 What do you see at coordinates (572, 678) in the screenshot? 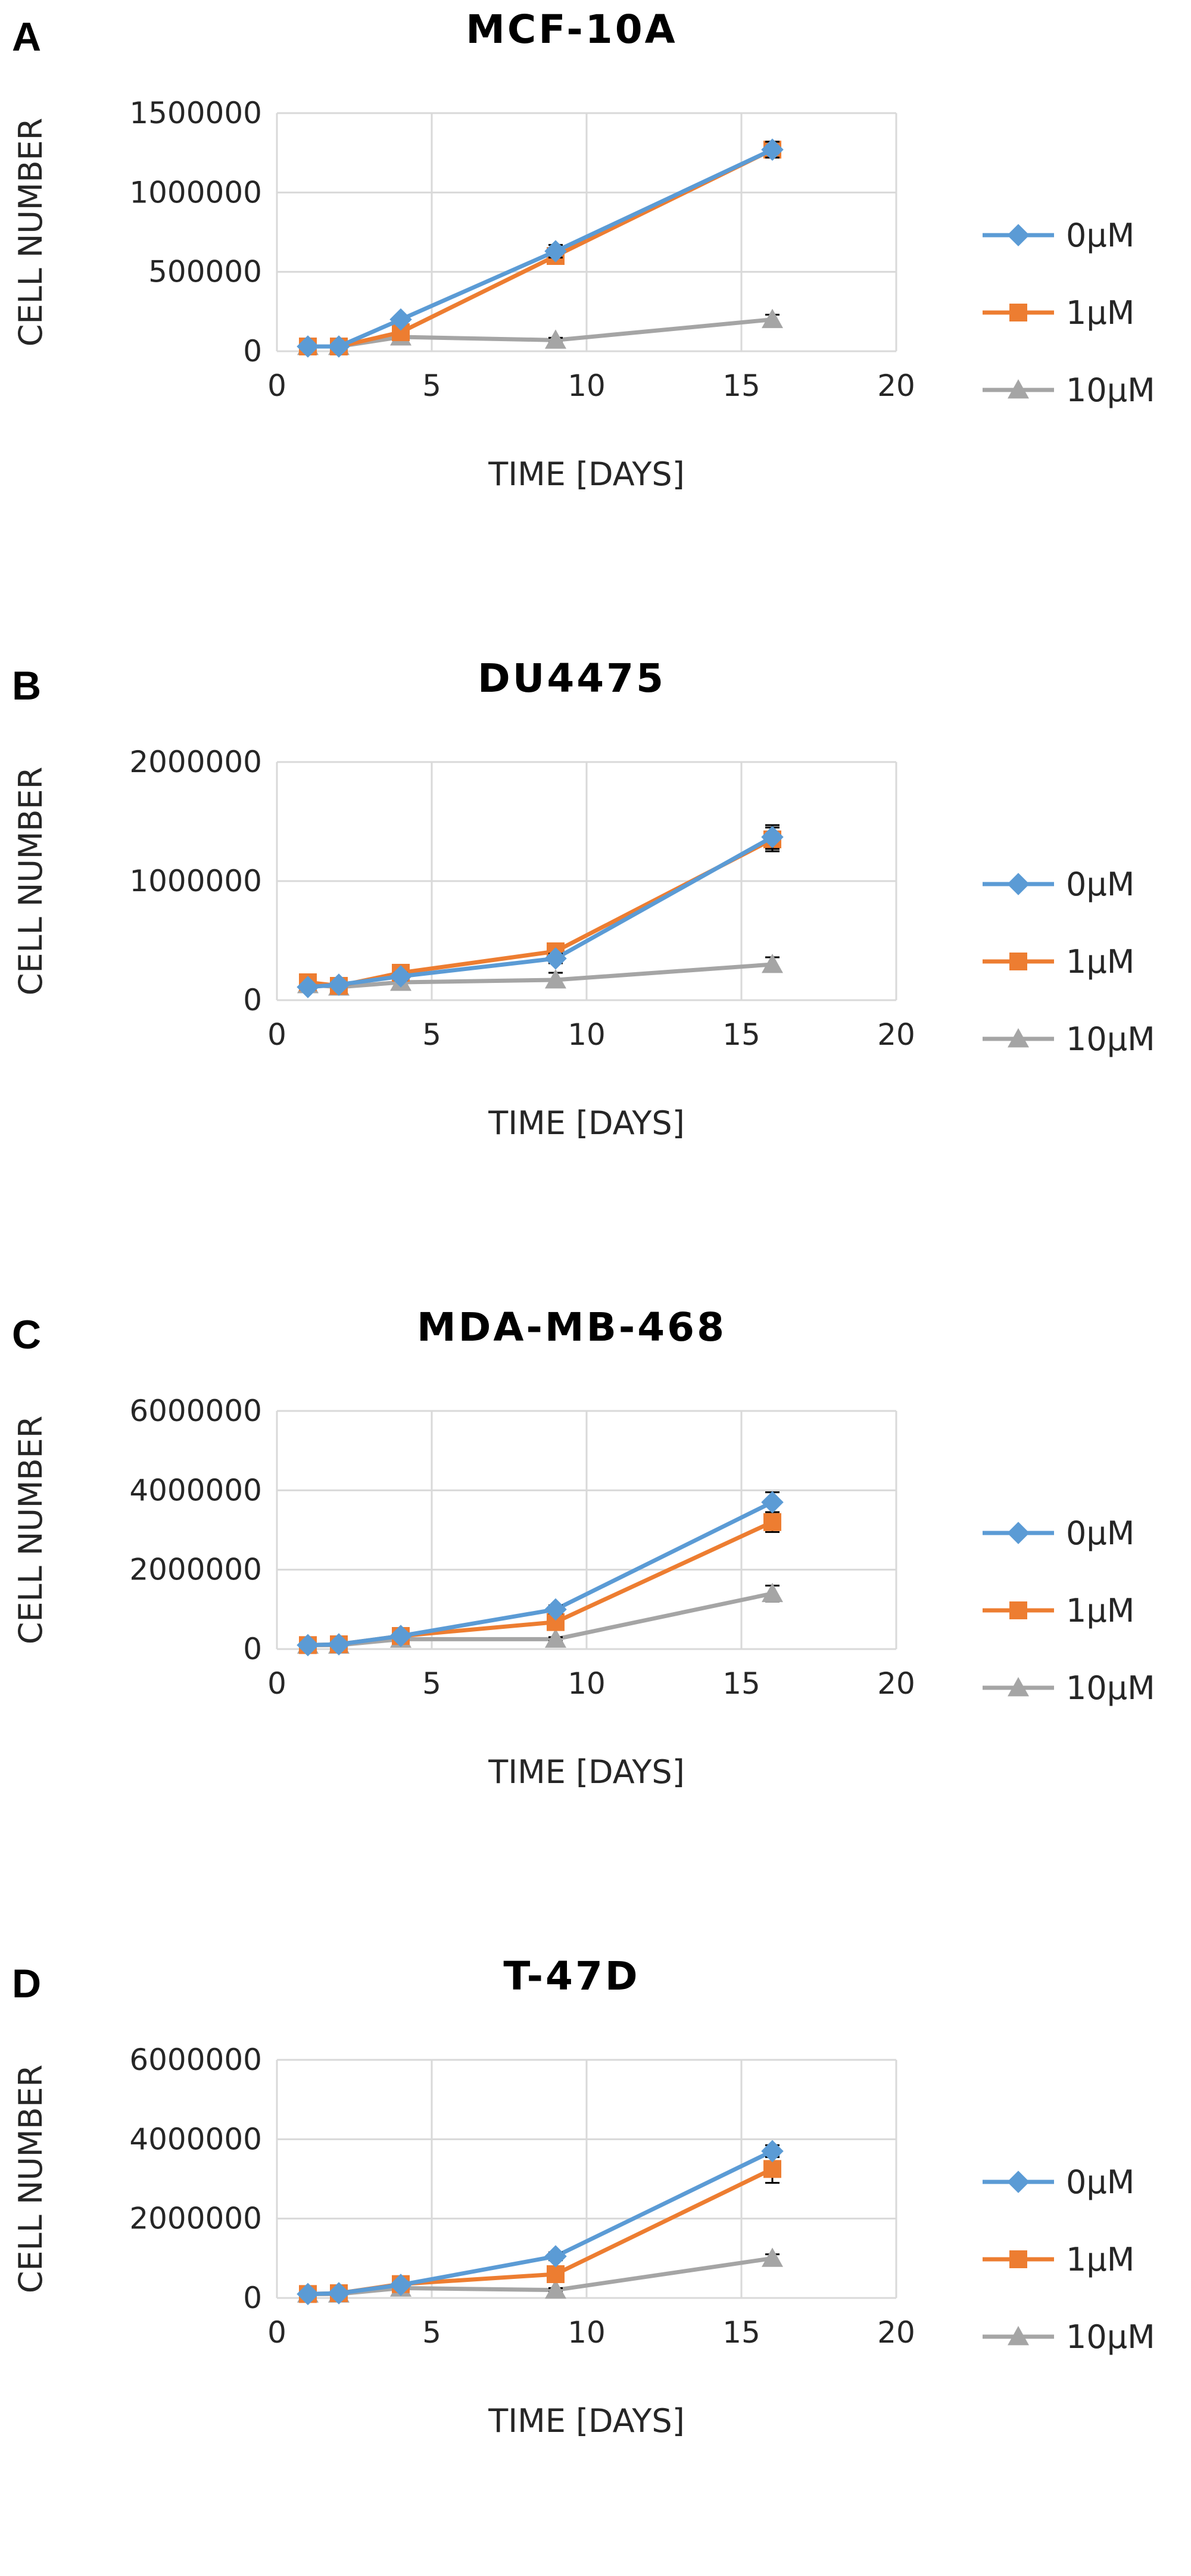
I see `chart-title: DU4475` at bounding box center [572, 678].